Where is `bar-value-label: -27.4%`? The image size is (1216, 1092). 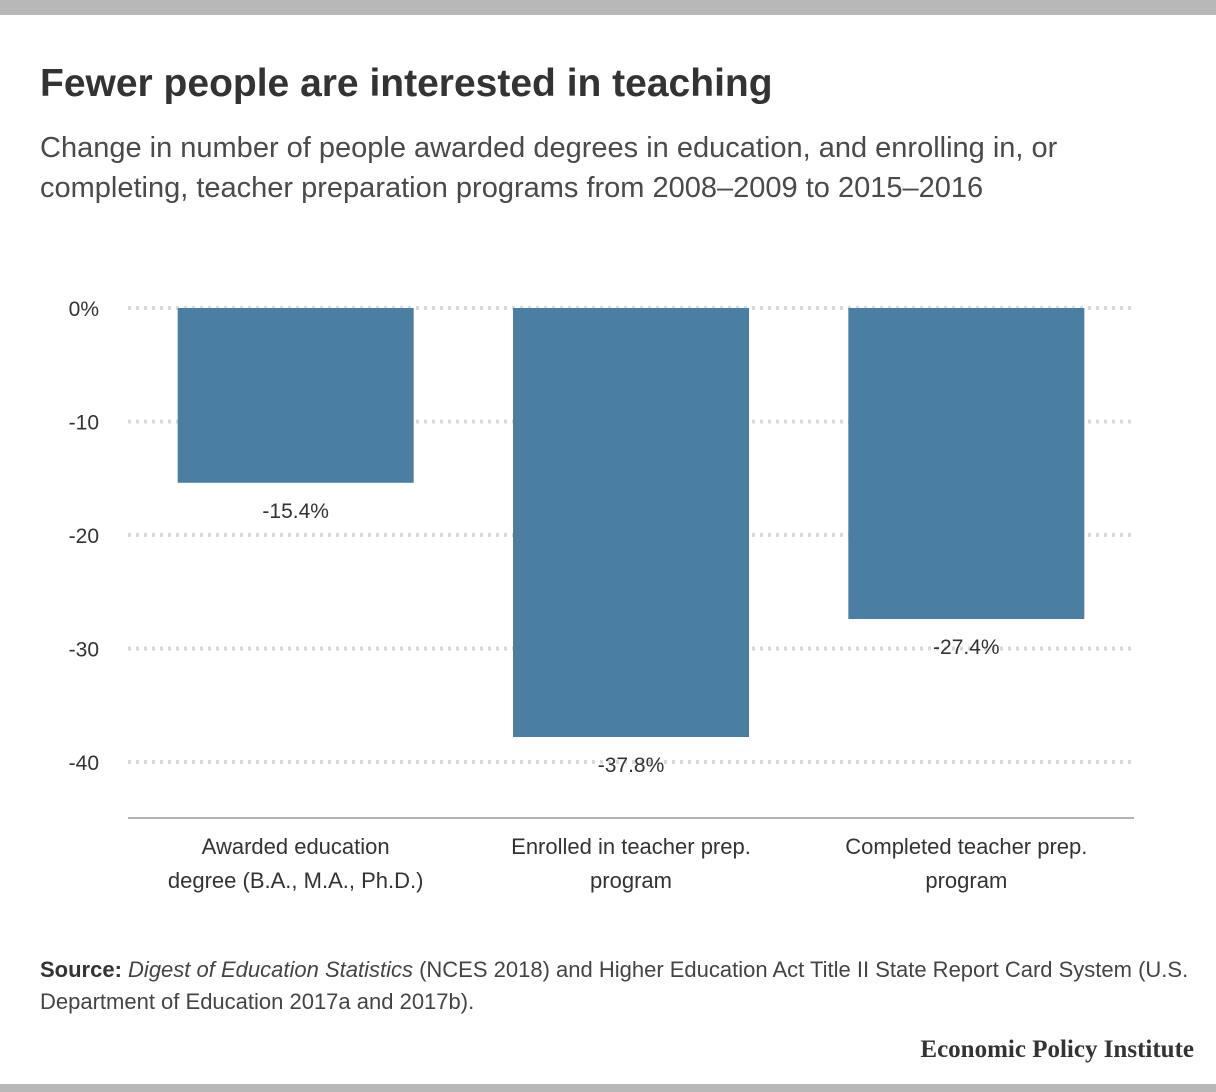
bar-value-label: -27.4% is located at coordinates (966, 647).